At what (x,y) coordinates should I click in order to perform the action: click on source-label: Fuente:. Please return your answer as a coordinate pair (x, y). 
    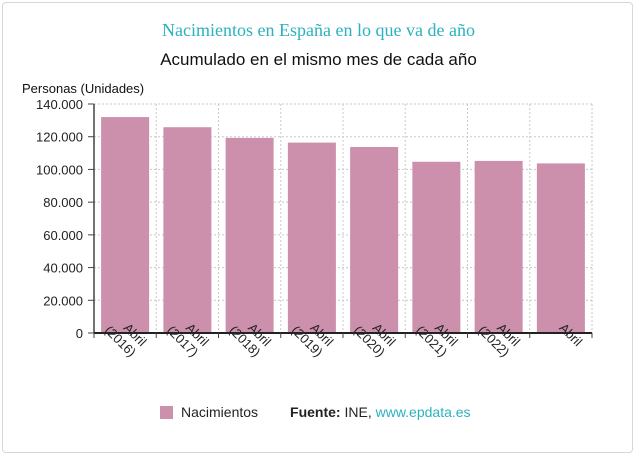
    Looking at the image, I should click on (315, 412).